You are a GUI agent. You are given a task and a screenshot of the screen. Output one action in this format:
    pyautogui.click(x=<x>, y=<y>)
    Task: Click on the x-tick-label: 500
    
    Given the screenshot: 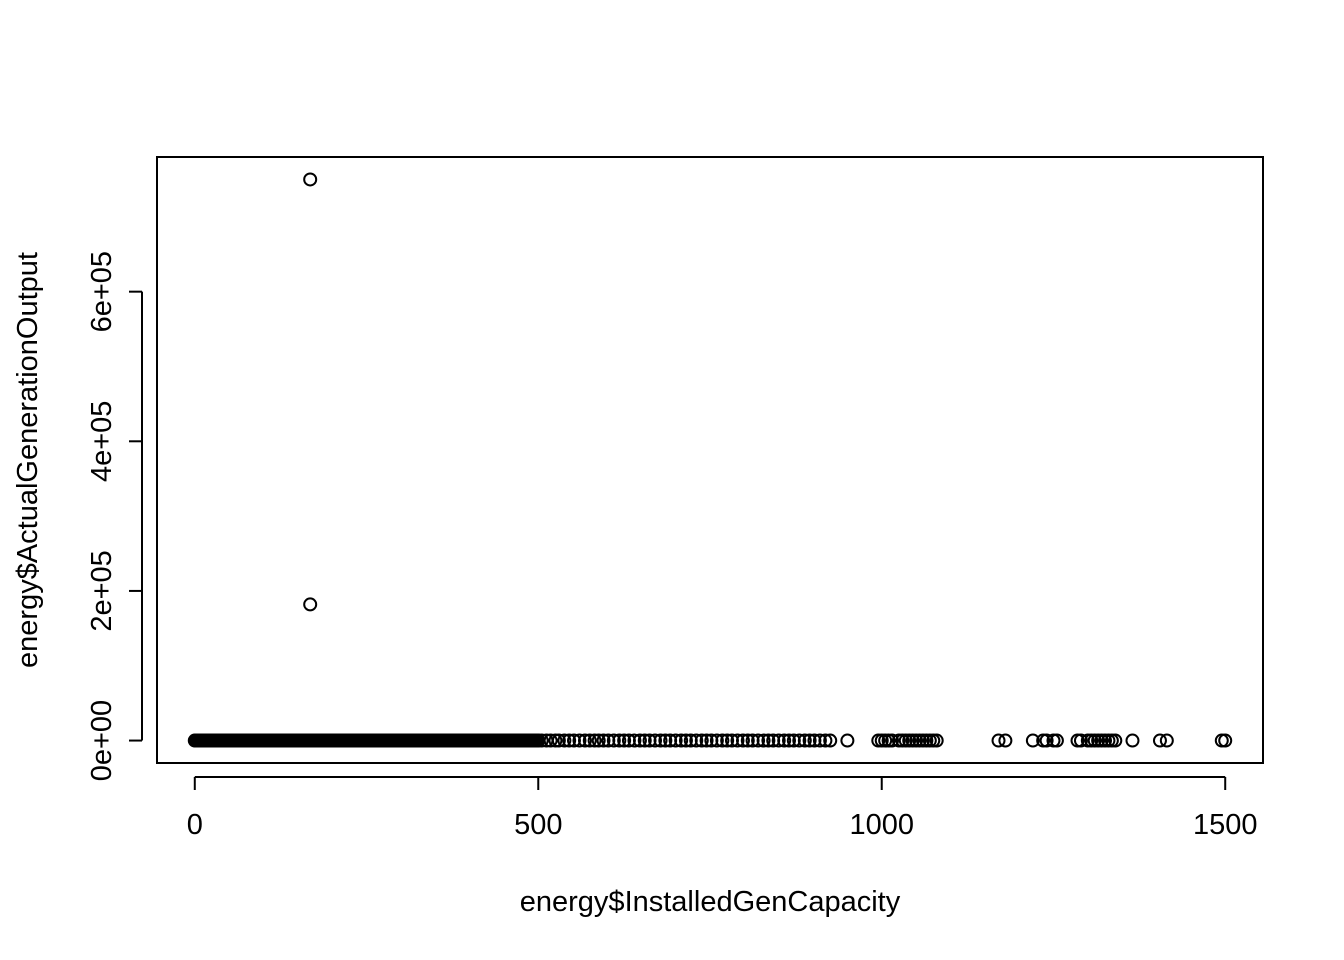 What is the action you would take?
    pyautogui.click(x=538, y=825)
    